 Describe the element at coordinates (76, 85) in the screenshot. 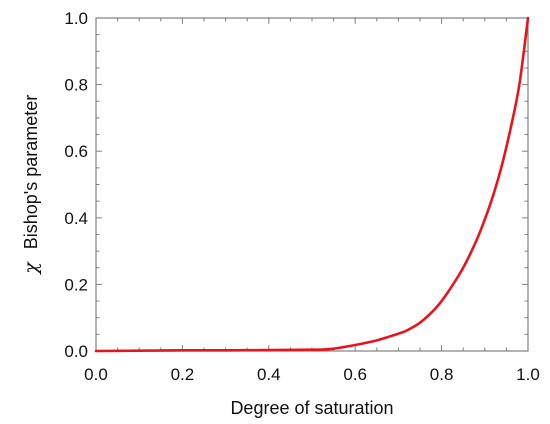

I see `y-tick-label: 0.8` at that location.